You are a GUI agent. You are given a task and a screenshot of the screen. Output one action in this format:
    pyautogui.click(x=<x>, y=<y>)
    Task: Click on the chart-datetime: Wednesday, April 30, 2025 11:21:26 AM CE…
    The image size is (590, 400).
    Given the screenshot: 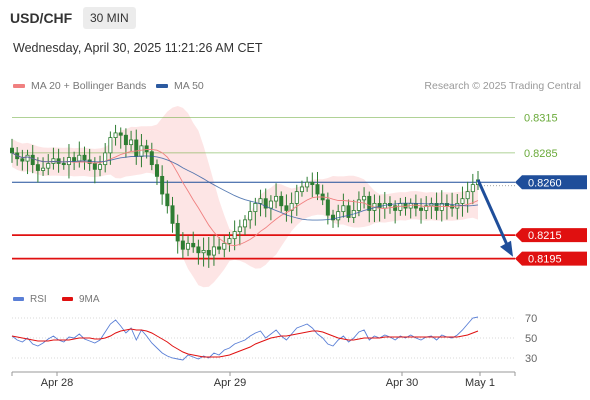 What is the action you would take?
    pyautogui.click(x=138, y=48)
    